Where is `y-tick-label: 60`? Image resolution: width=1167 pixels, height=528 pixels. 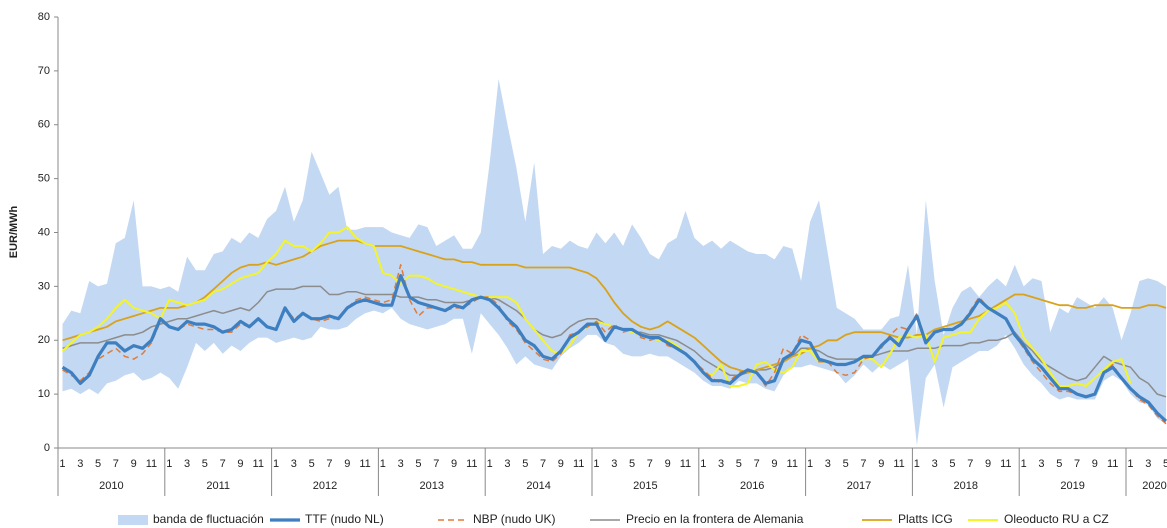
y-tick-label: 60 is located at coordinates (44, 125).